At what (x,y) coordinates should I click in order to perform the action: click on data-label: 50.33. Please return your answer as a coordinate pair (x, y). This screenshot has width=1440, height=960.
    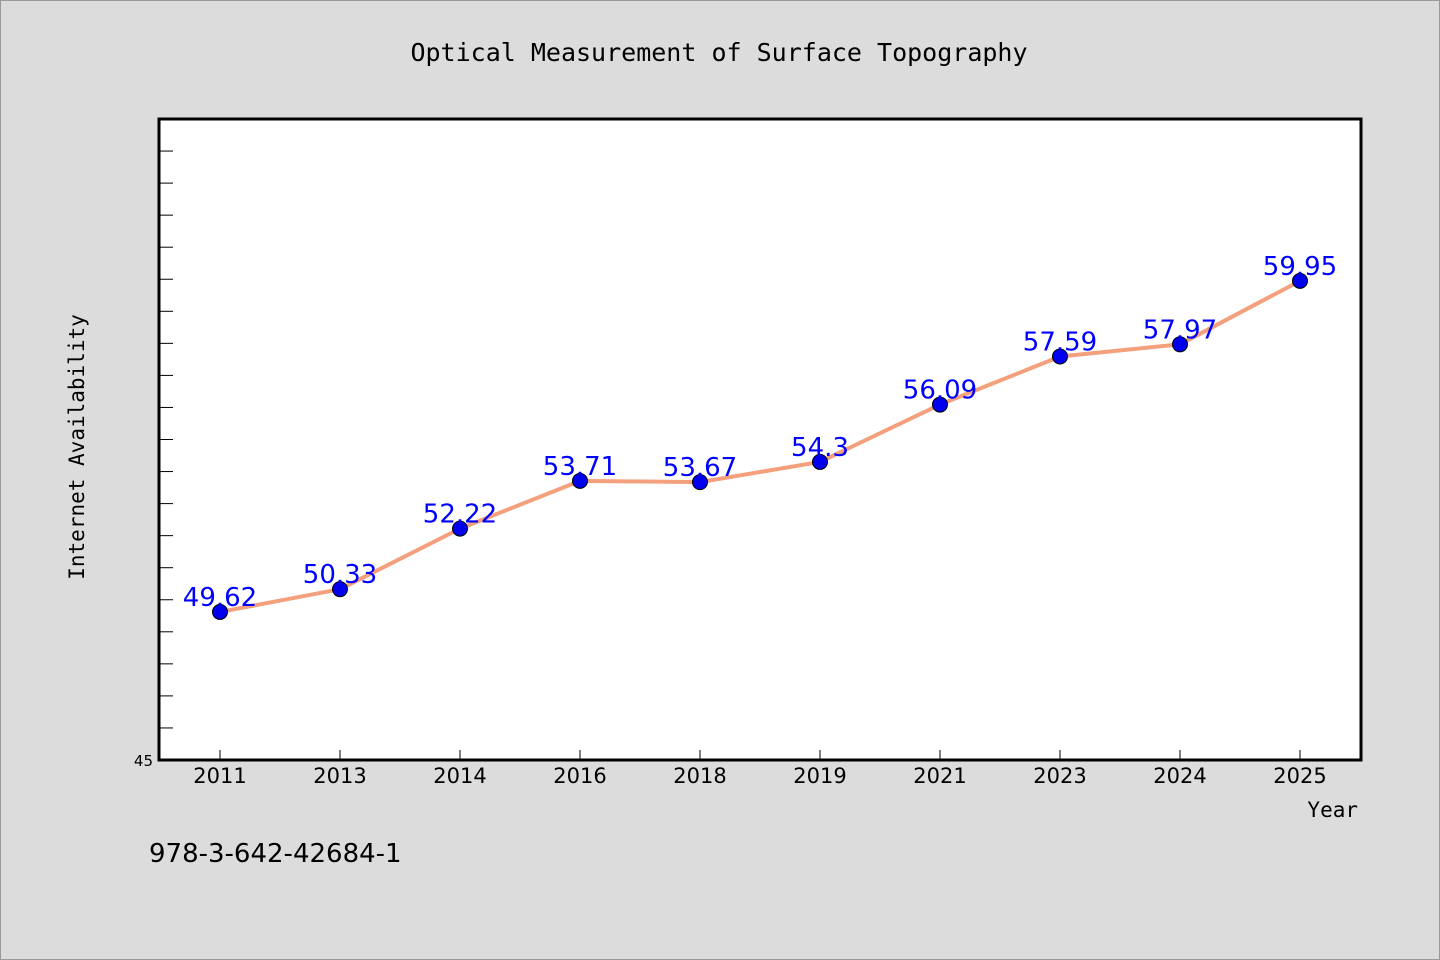
    Looking at the image, I should click on (340, 575).